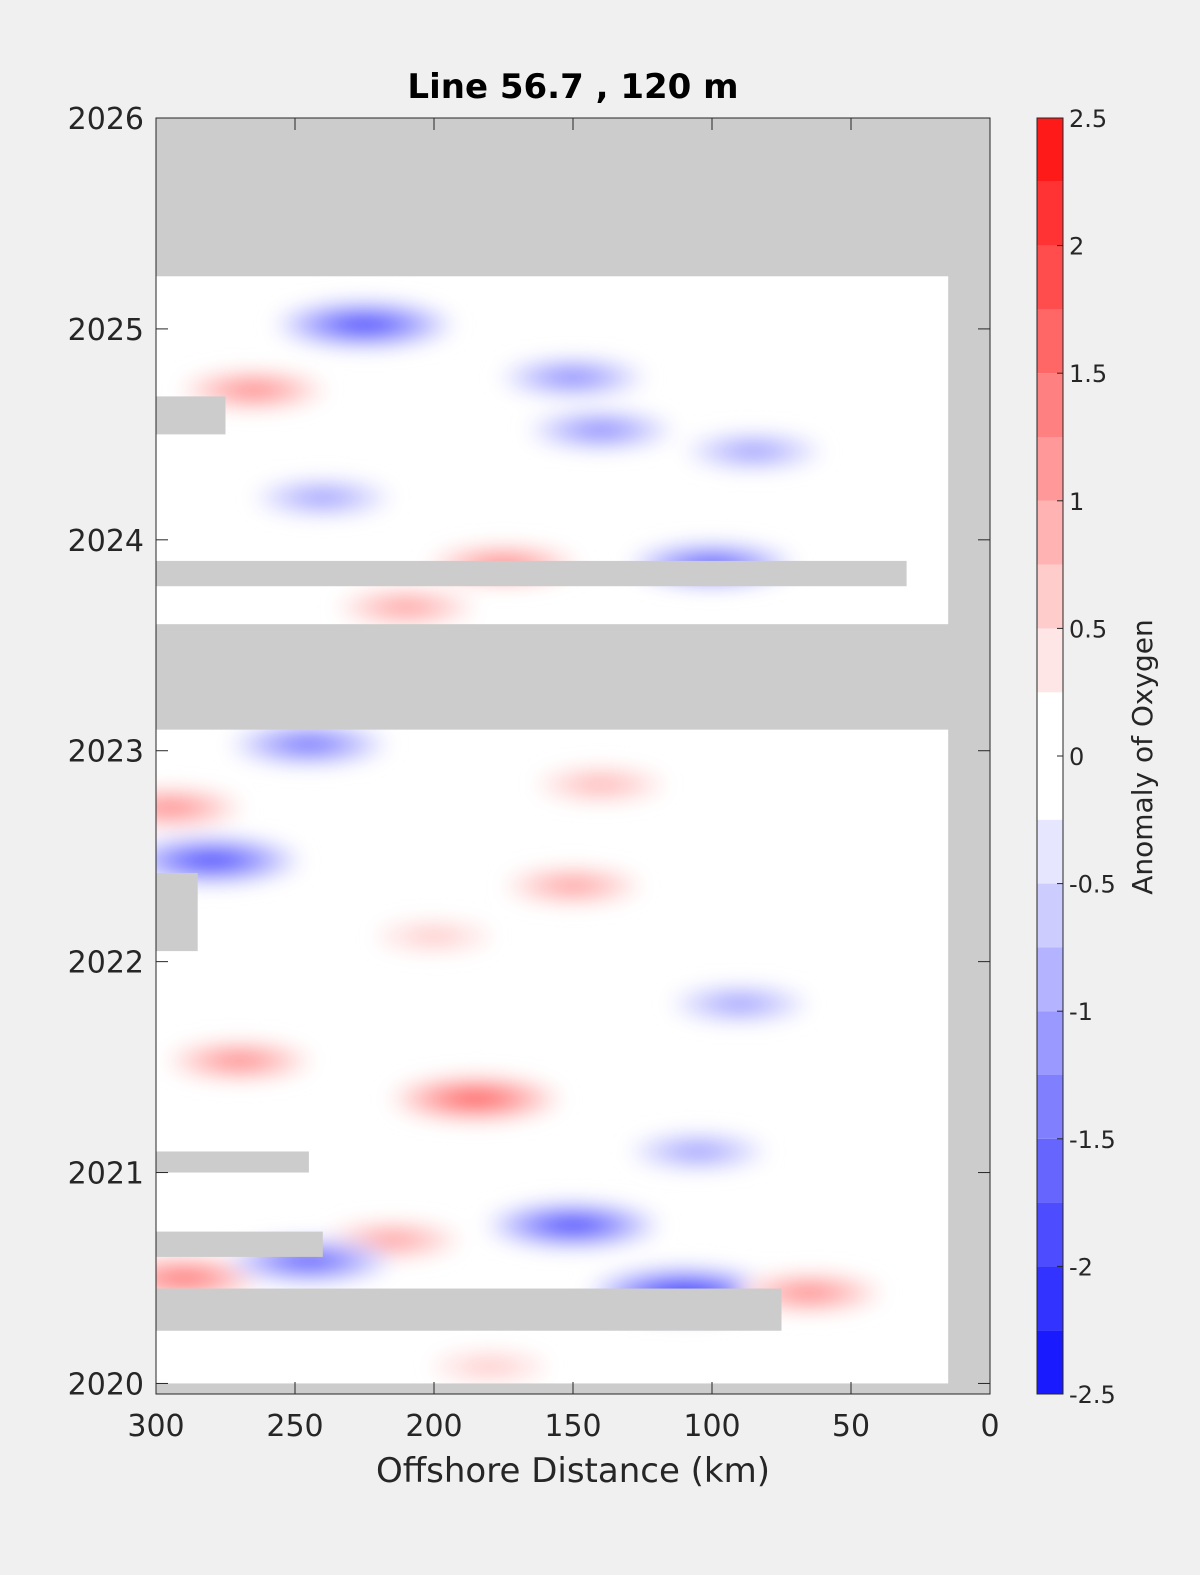 This screenshot has width=1200, height=1575. Describe the element at coordinates (1088, 629) in the screenshot. I see `colorbar-tick-label: 0.5` at that location.